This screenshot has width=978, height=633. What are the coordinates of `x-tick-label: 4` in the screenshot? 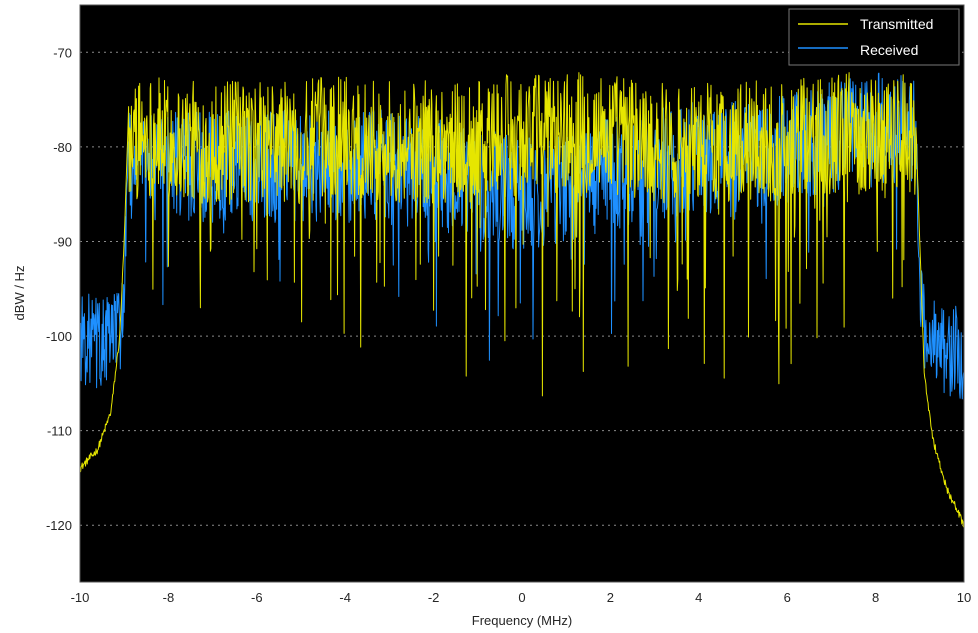 It's located at (698, 597).